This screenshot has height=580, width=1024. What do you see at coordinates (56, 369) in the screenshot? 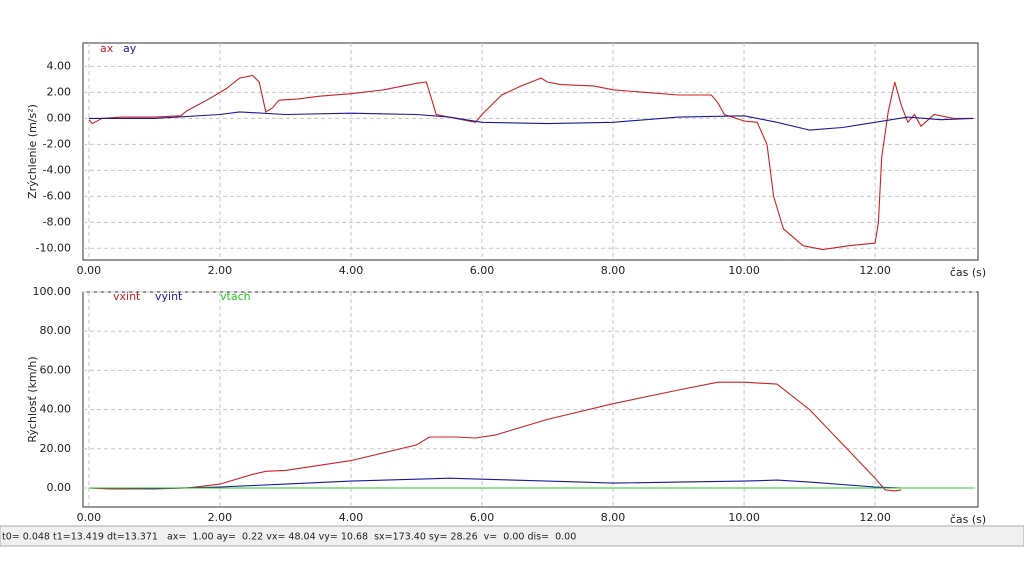
I see `y-tick-label: 60.00` at bounding box center [56, 369].